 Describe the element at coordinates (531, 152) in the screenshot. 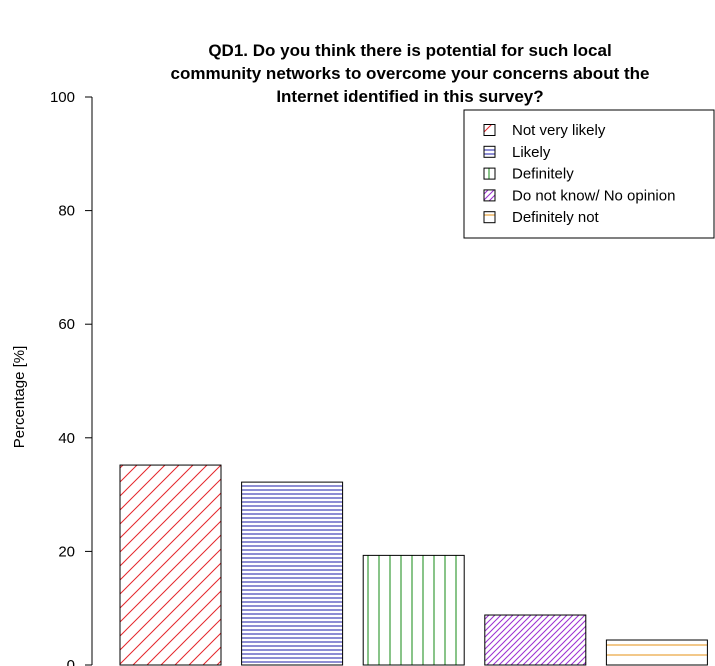

I see `legend-label: Likely` at that location.